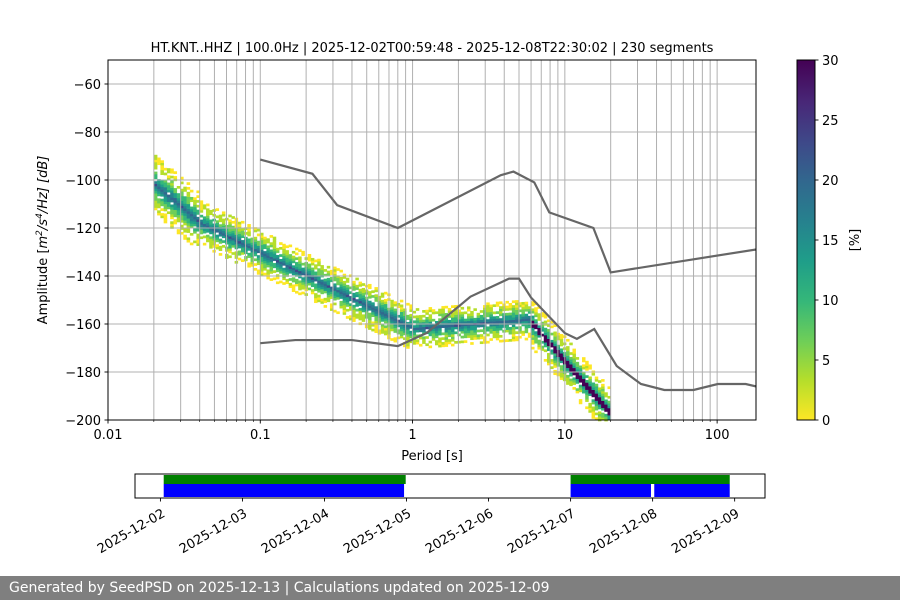 The width and height of the screenshot is (900, 600). Describe the element at coordinates (830, 301) in the screenshot. I see `colorbar-tick-label: 10` at that location.